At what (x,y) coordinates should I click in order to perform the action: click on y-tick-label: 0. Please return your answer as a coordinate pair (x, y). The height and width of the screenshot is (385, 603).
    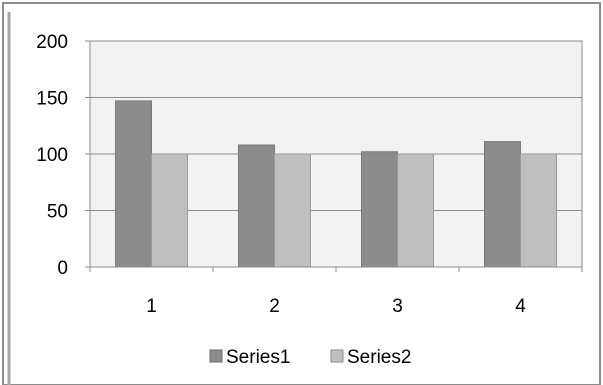
    Looking at the image, I should click on (62, 268).